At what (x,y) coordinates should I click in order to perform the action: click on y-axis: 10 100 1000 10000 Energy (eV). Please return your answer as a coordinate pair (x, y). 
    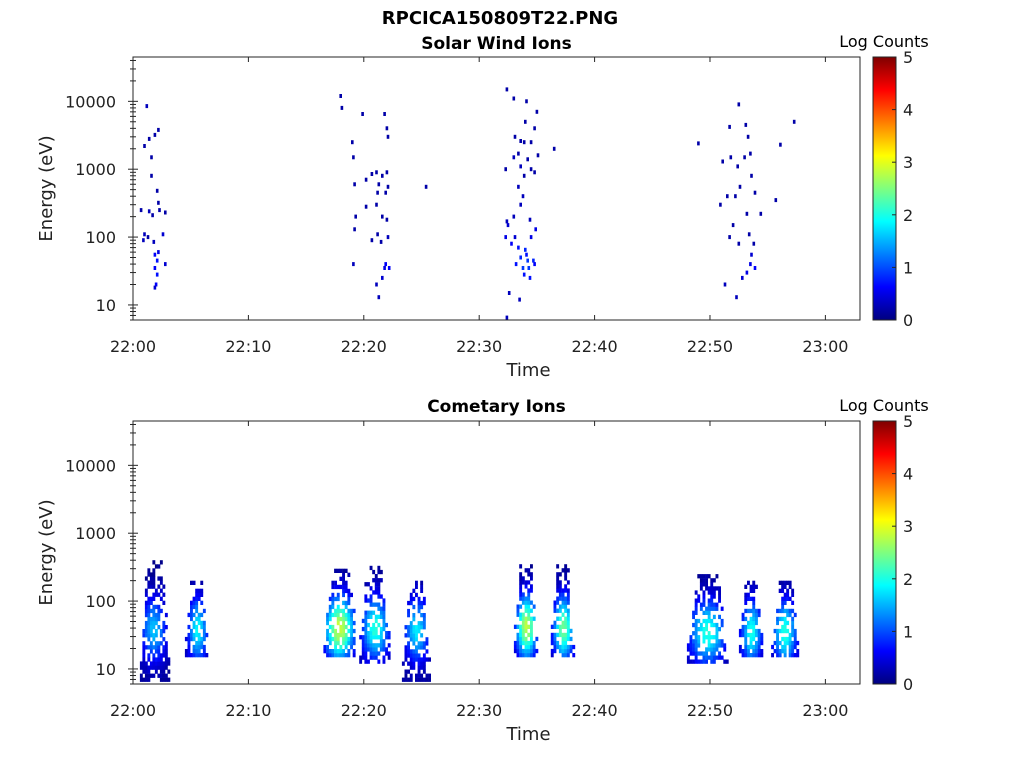
    Looking at the image, I should click on (87, 190).